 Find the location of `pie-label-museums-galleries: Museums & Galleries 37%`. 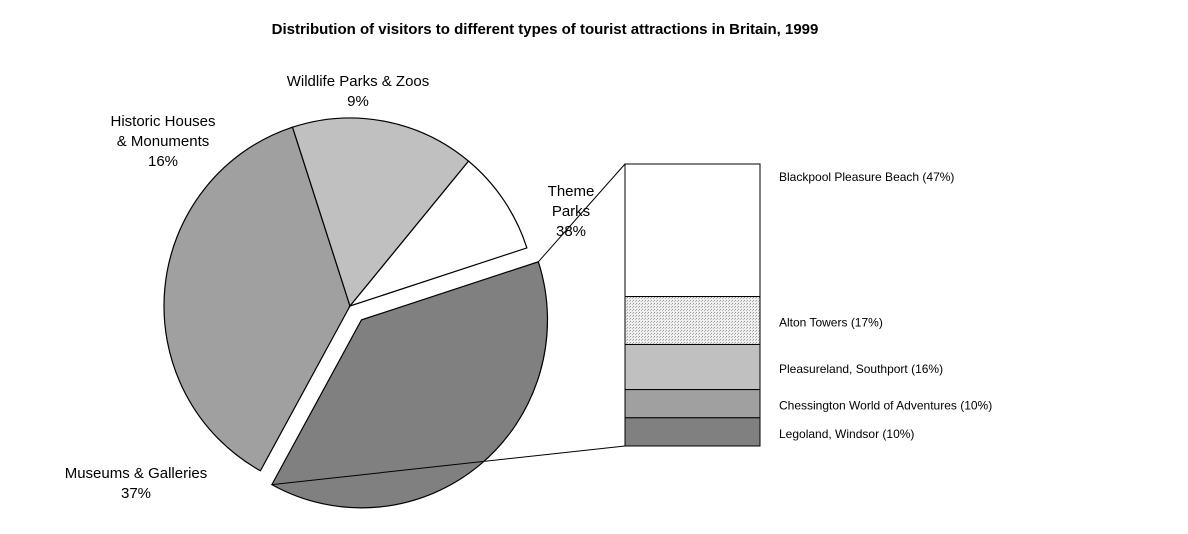

pie-label-museums-galleries: Museums & Galleries 37% is located at coordinates (136, 483).